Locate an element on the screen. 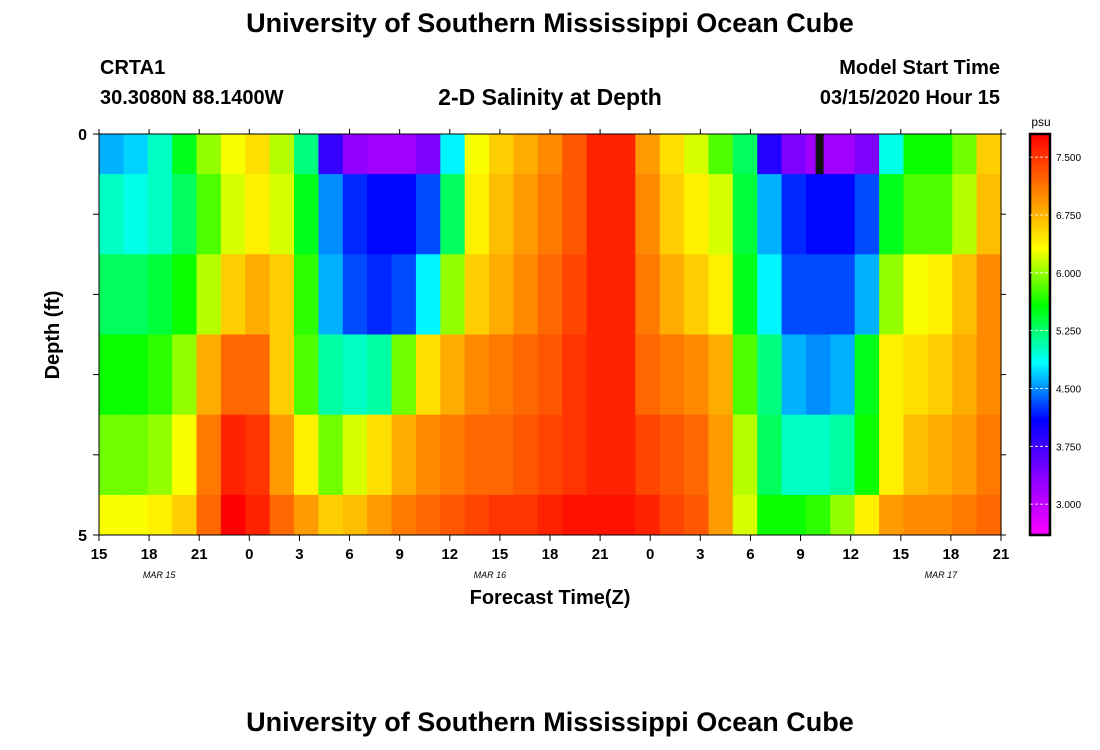 This screenshot has height=750, width=1100. x-tick-label: 6 is located at coordinates (349, 554).